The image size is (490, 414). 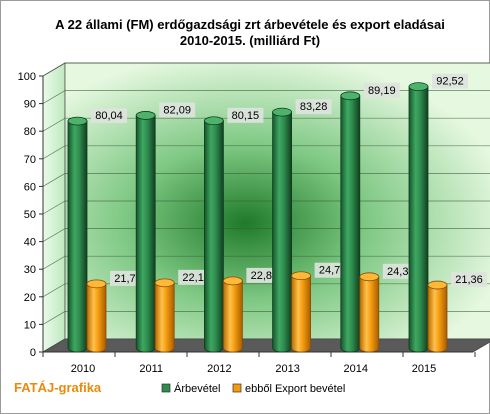 I want to click on data-label: 83,28, so click(x=314, y=107).